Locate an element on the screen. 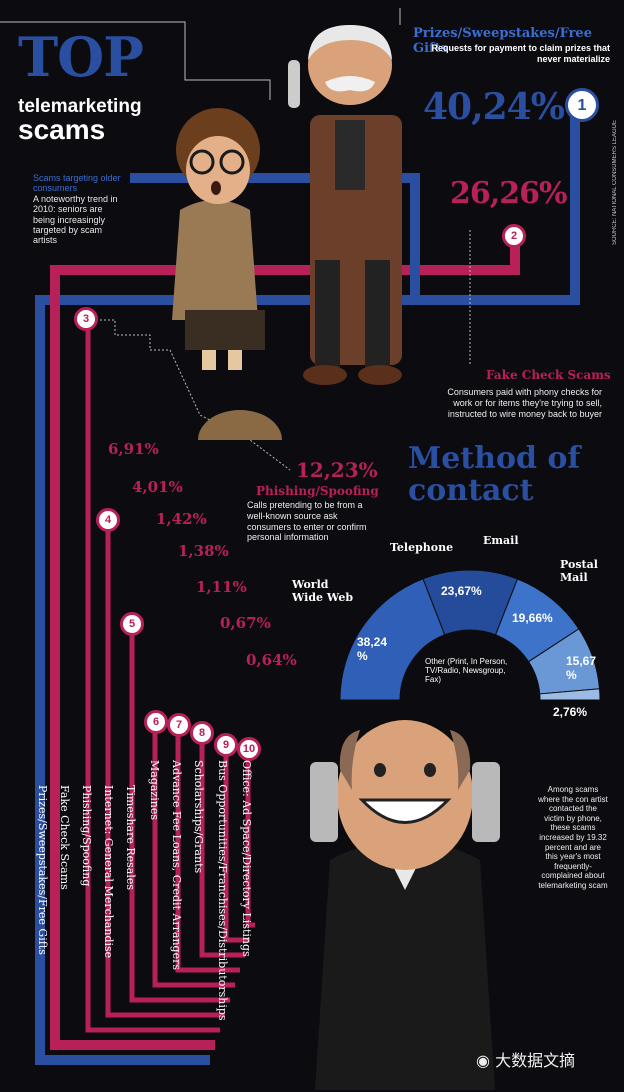  rank-7-percent: 1,38% is located at coordinates (203, 551).